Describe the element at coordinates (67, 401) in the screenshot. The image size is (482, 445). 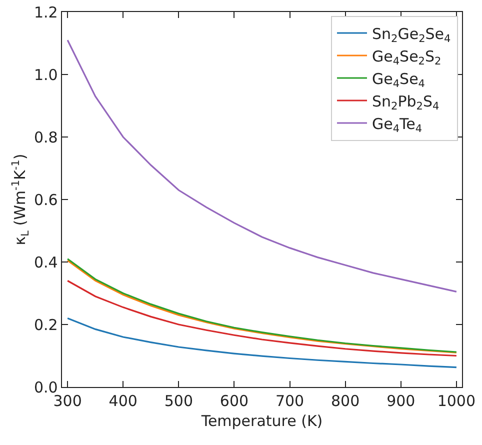
I see `x-tick-label: 300` at that location.